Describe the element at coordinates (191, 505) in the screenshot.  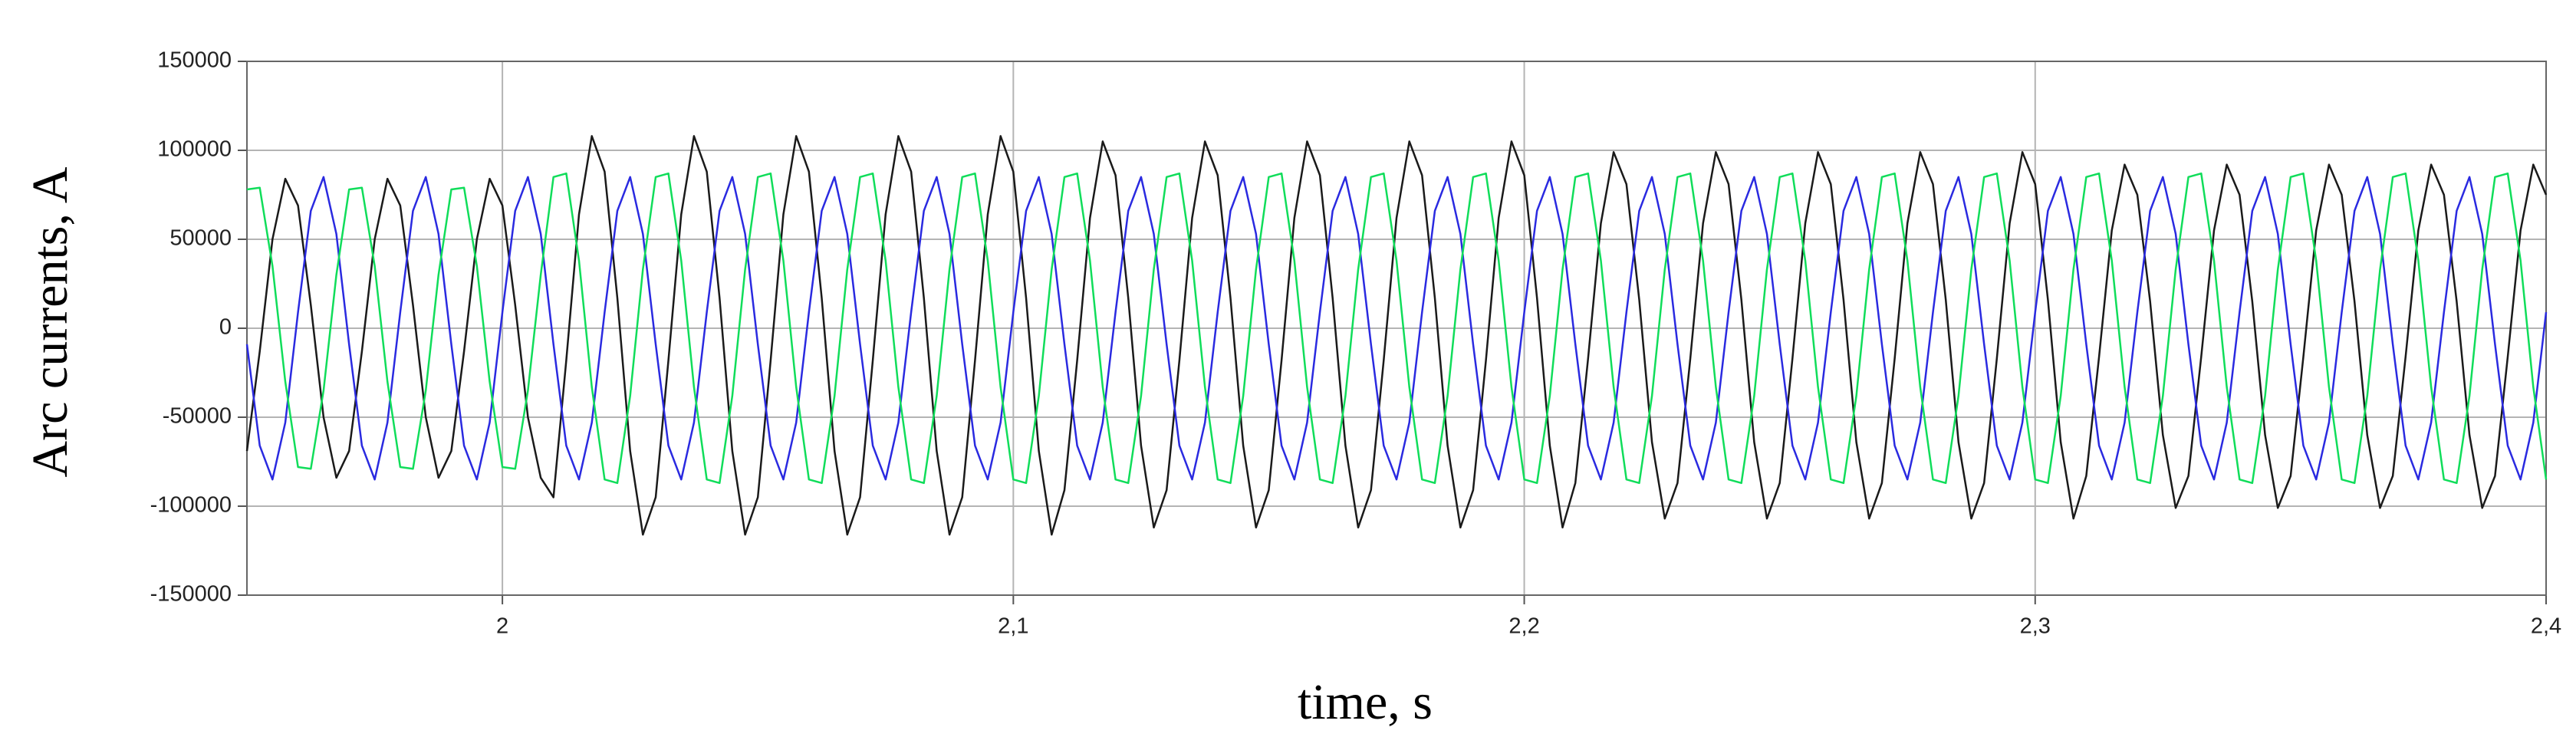
I see `y-tick-label: -100000` at that location.